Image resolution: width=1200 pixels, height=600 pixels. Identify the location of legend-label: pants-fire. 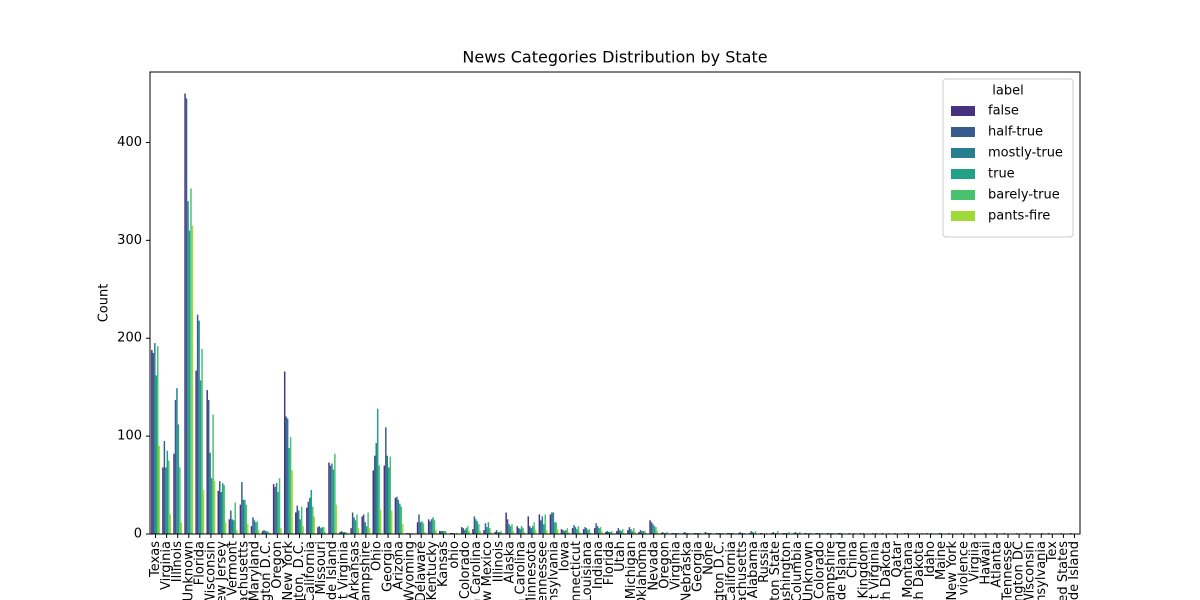
(1019, 216).